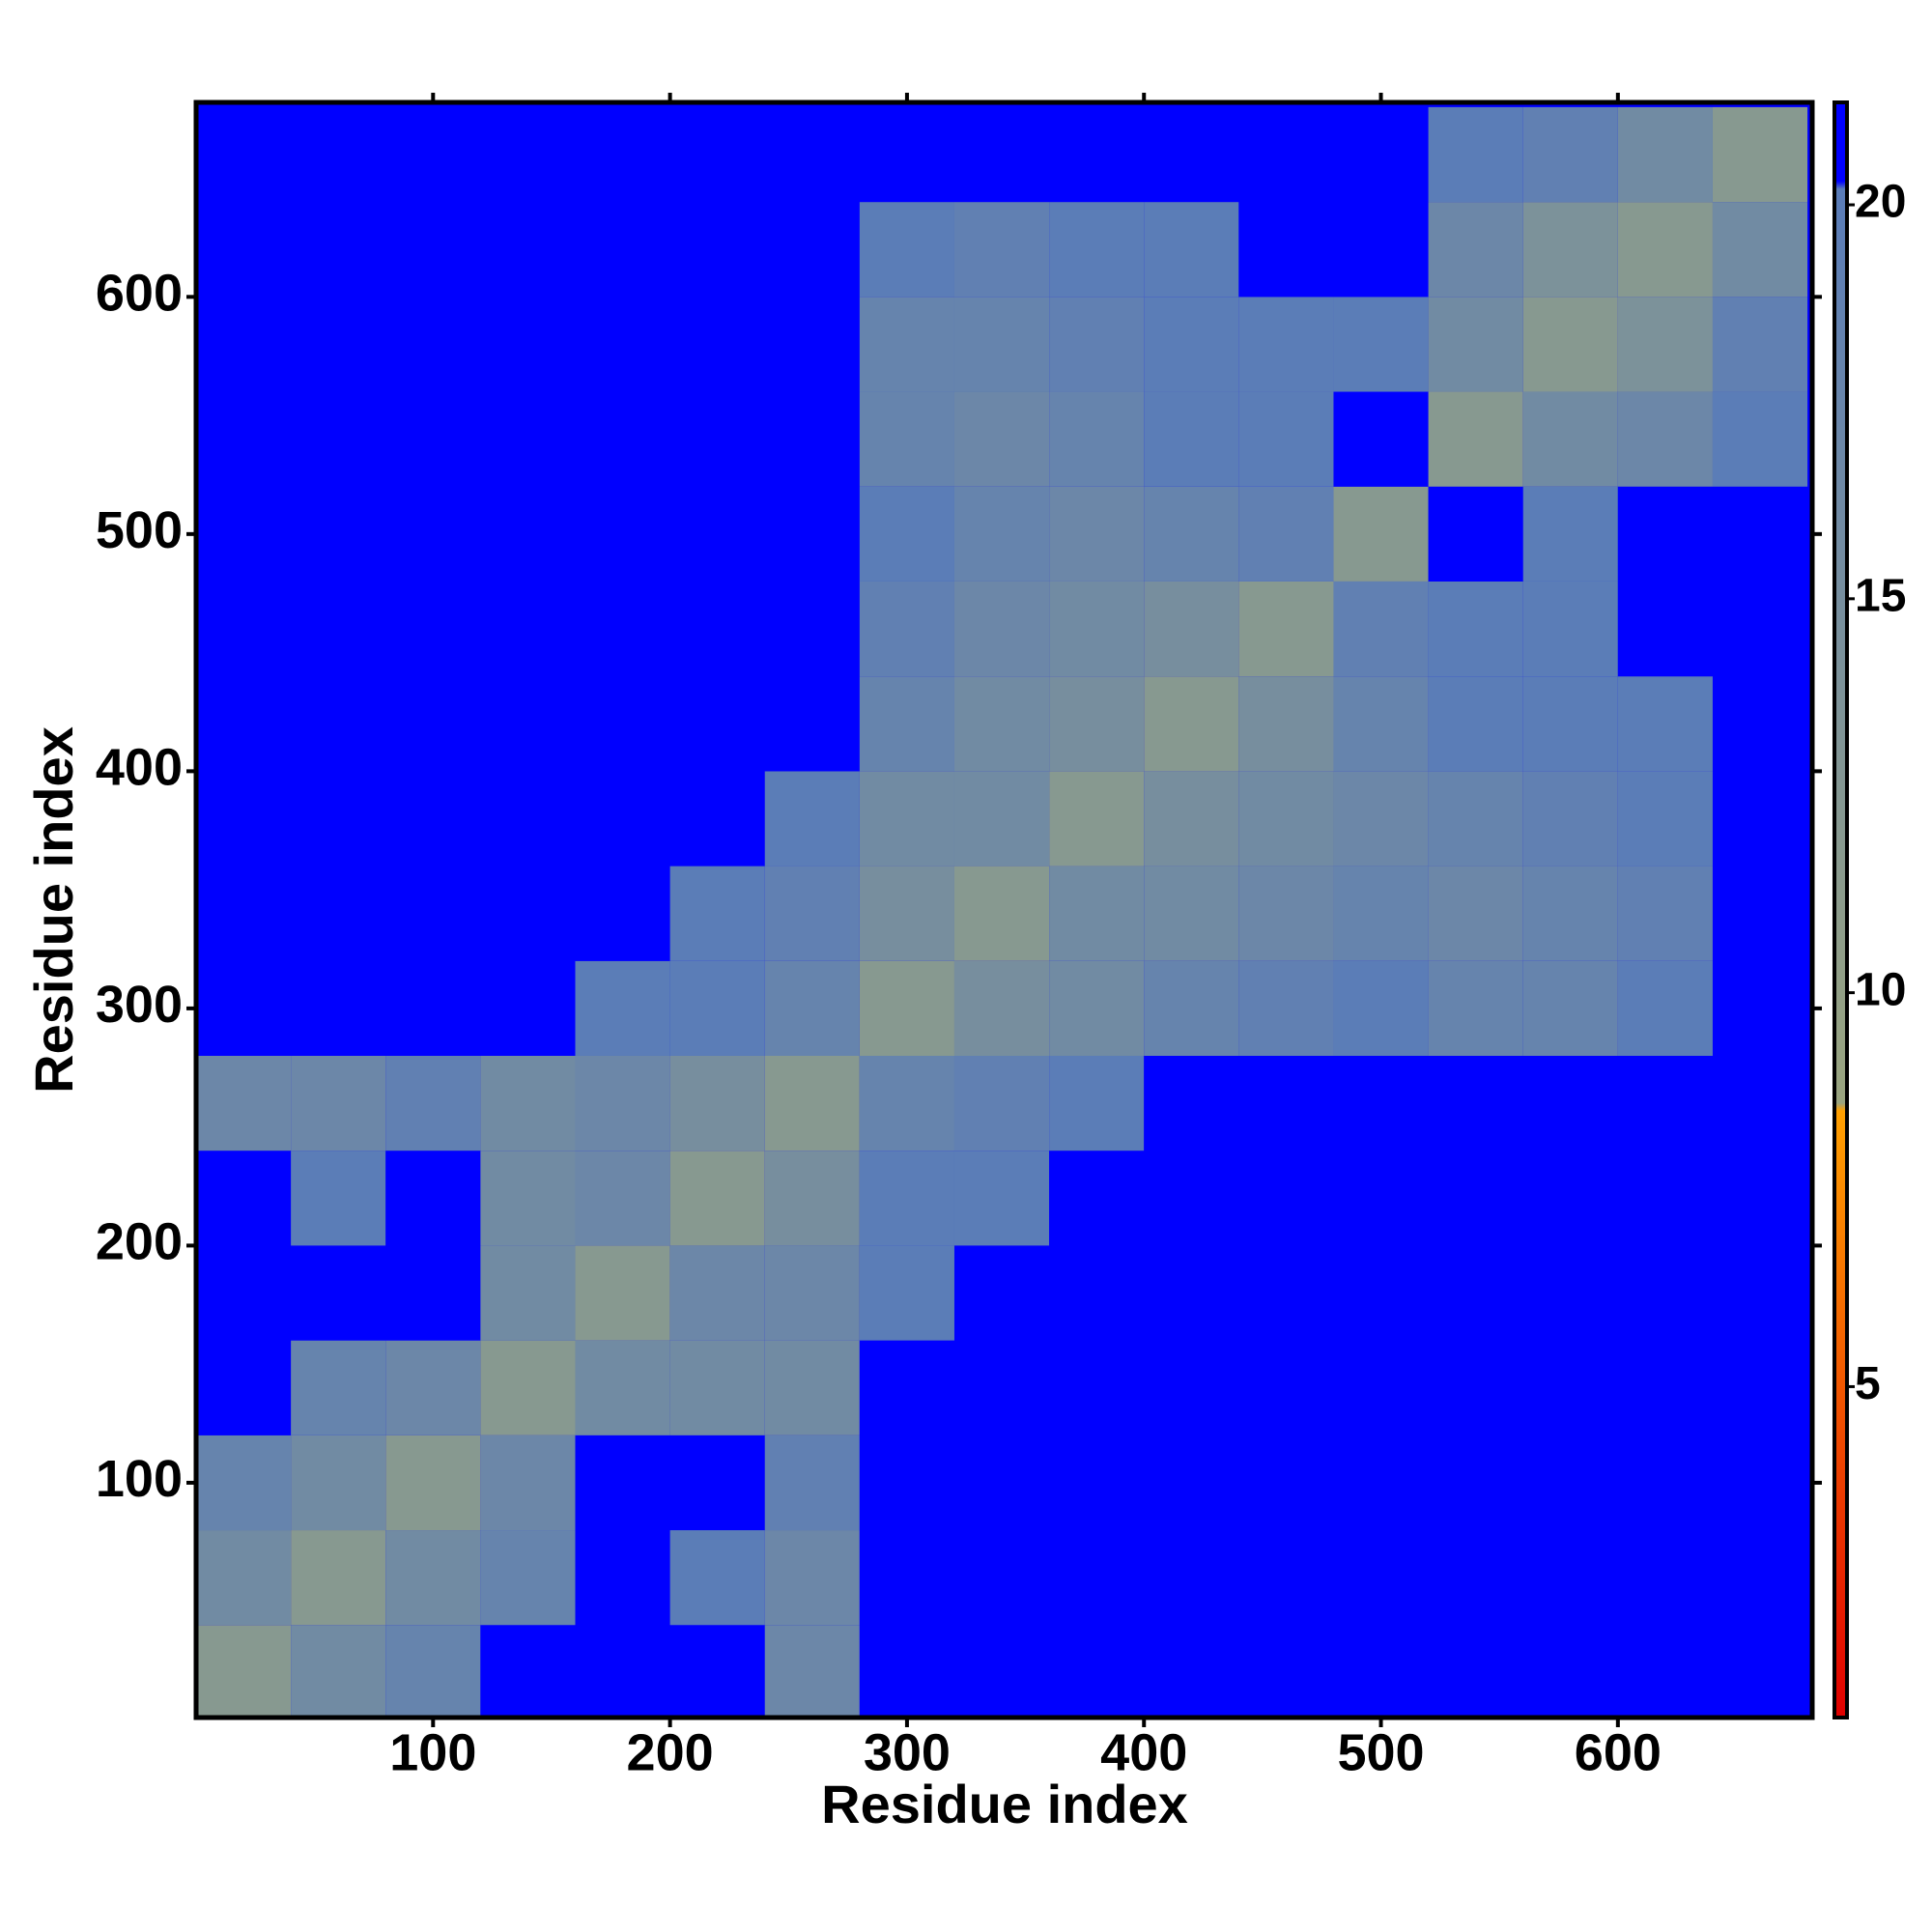  I want to click on x-axis-label: Residue index, so click(1005, 1804).